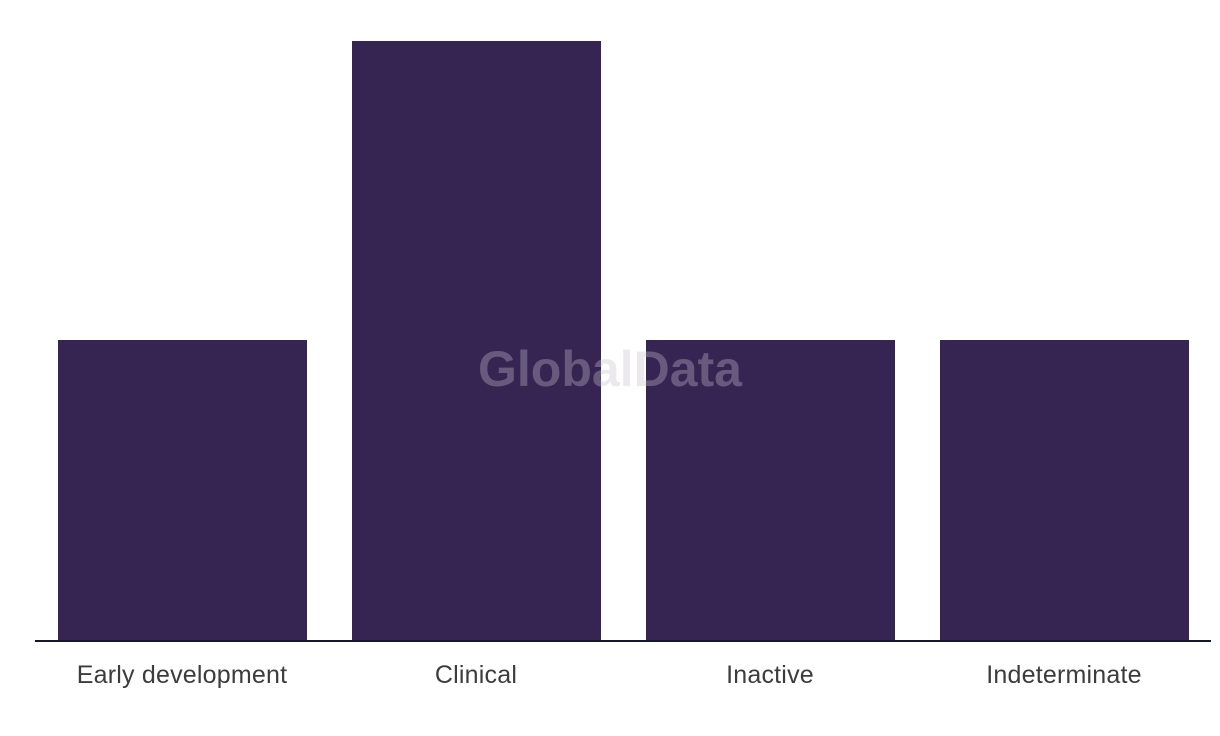 The width and height of the screenshot is (1220, 736). I want to click on bar-indeterminate, so click(1064, 490).